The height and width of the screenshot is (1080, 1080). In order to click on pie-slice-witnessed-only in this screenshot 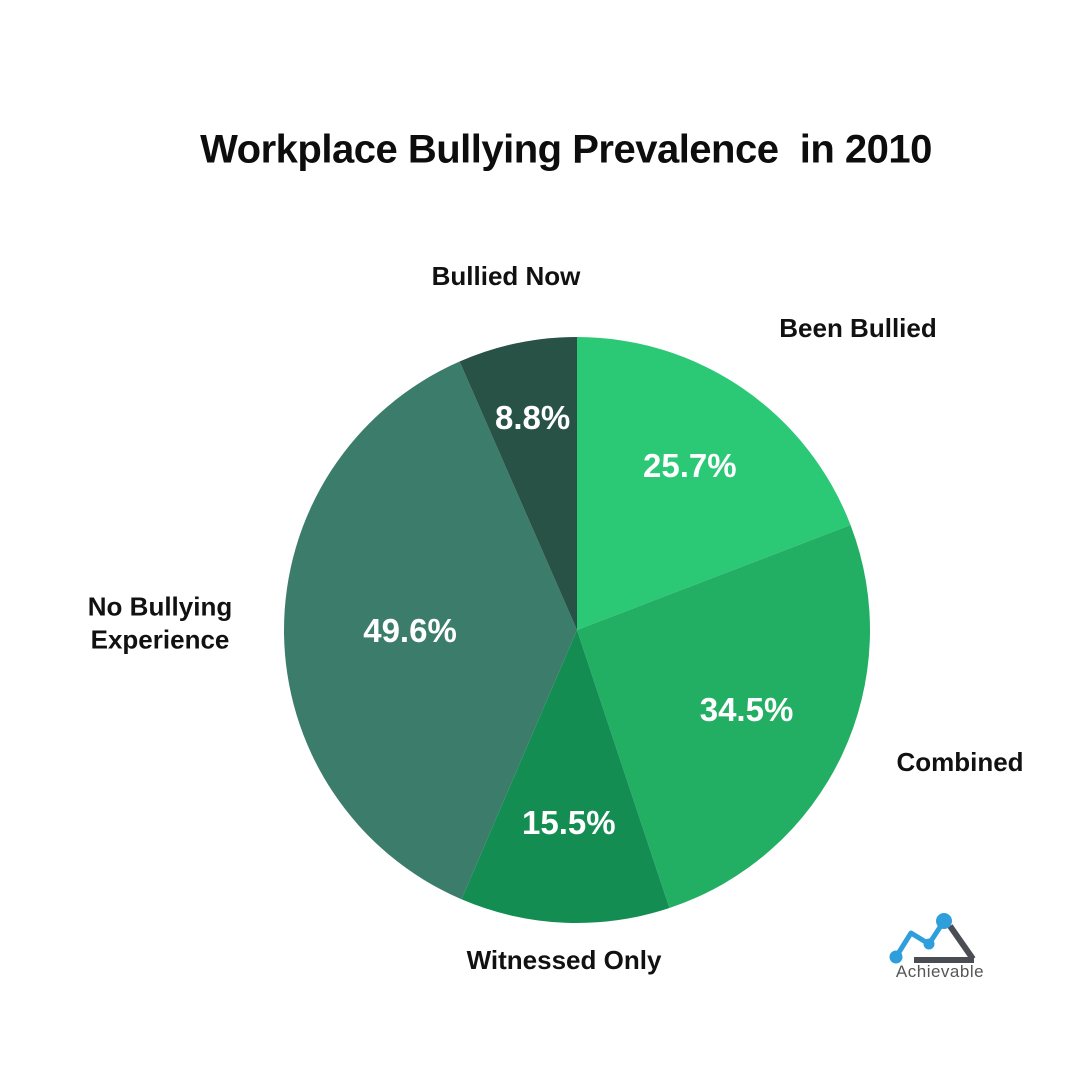, I will do `click(565, 776)`.